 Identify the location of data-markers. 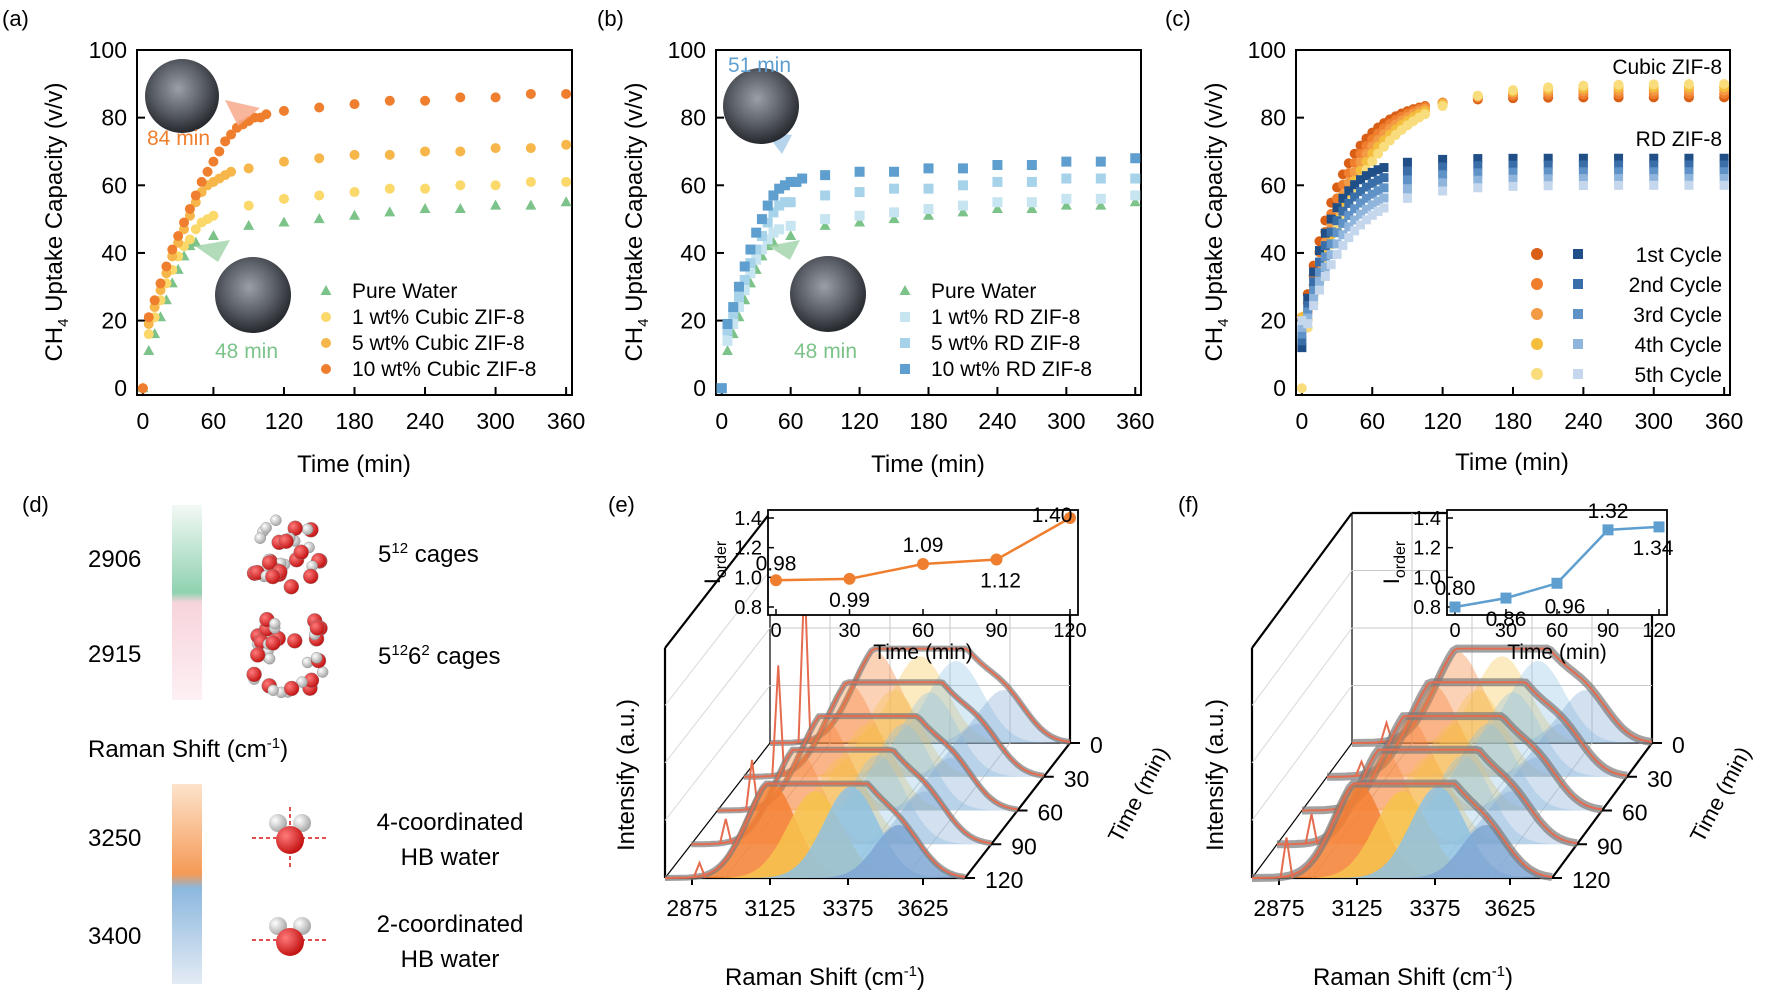
(354, 241).